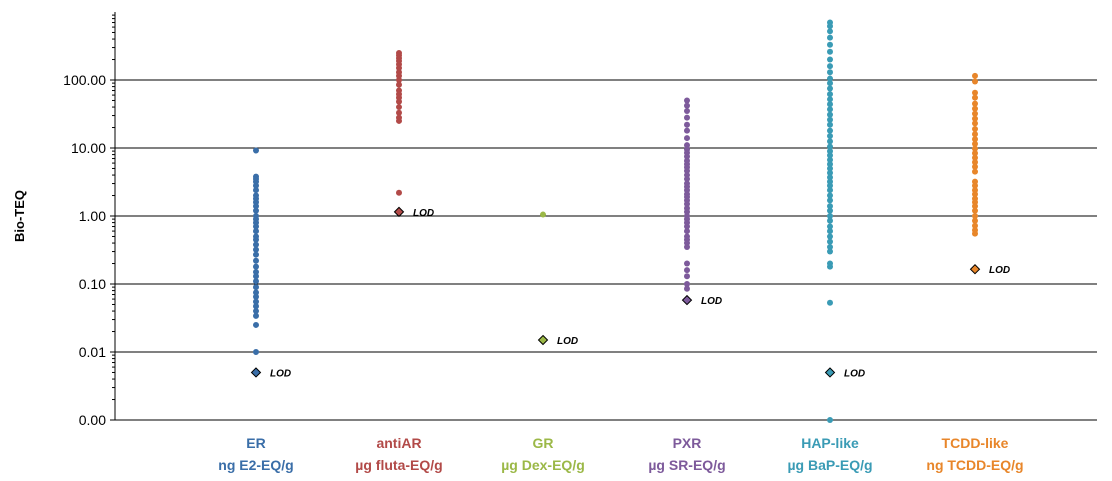  What do you see at coordinates (84, 80) in the screenshot?
I see `y-tick-label: 100.00` at bounding box center [84, 80].